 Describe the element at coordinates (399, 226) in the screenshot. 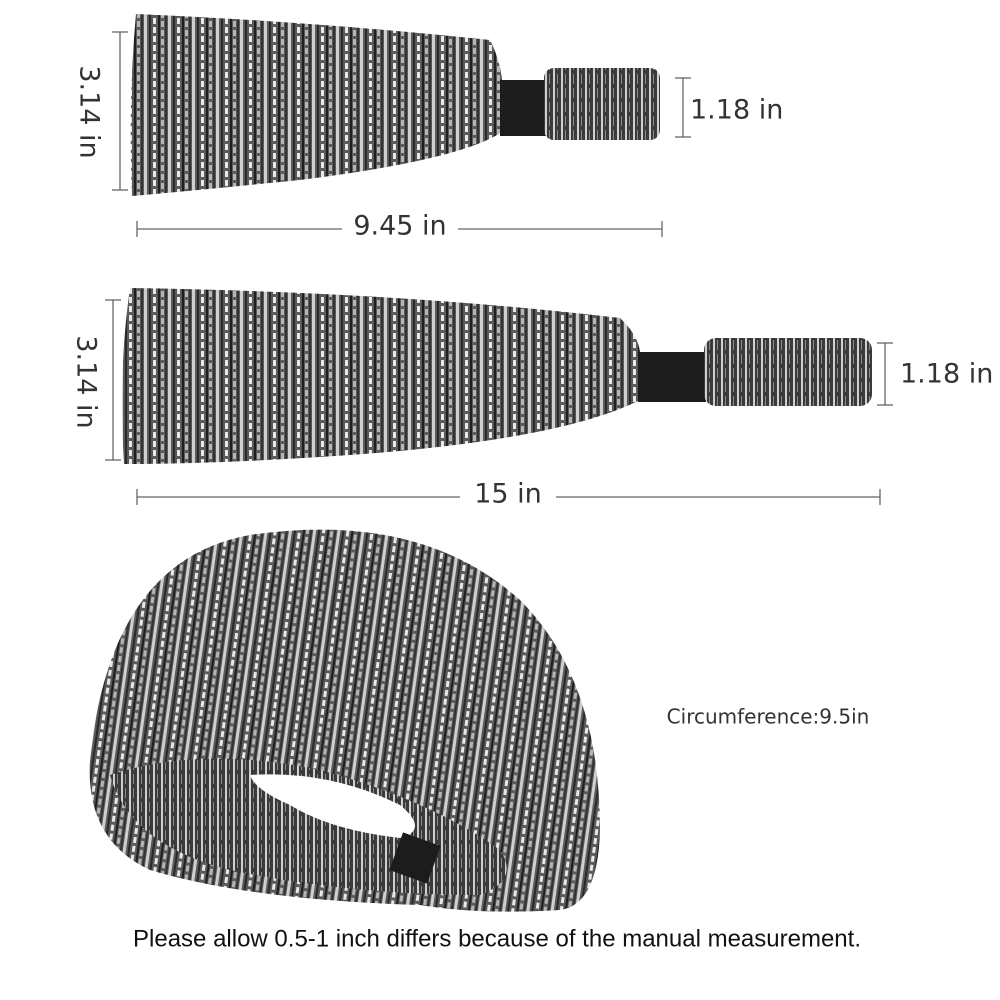

I see `length-label: 9.45 in` at that location.